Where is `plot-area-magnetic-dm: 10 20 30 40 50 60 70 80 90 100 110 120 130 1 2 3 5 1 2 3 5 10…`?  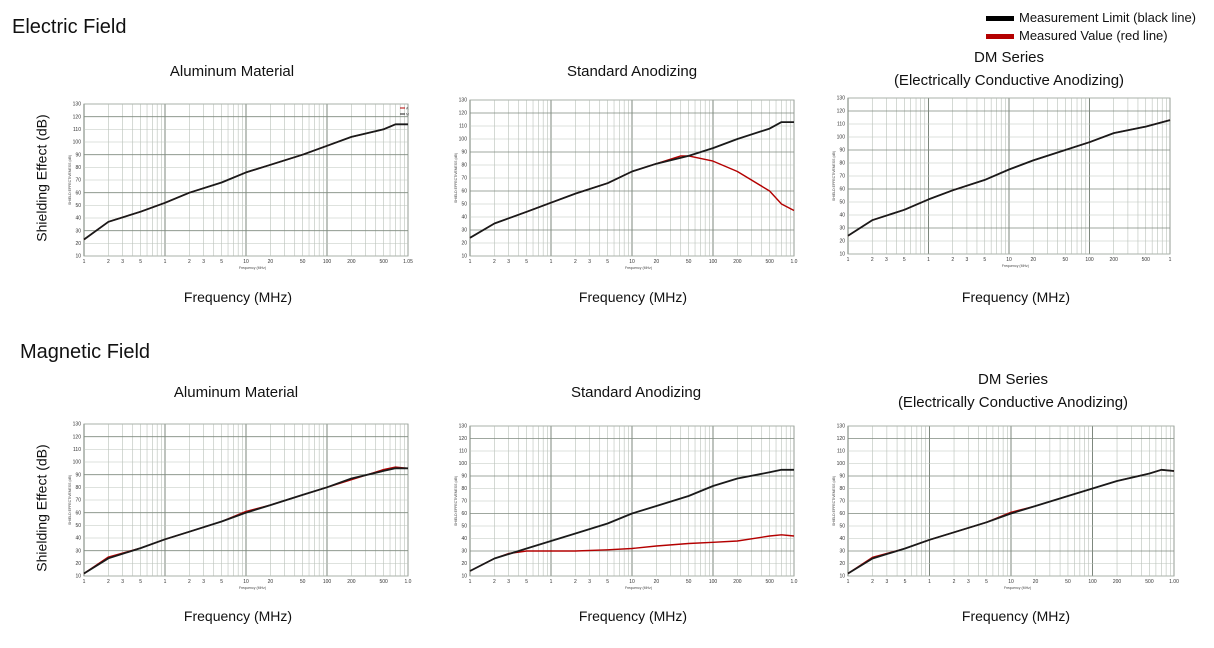
plot-area-magnetic-dm: 10 20 30 40 50 60 70 80 90 100 110 120 130 1 2 3 5 1 2 3 5 10… is located at coordinates (1005, 507).